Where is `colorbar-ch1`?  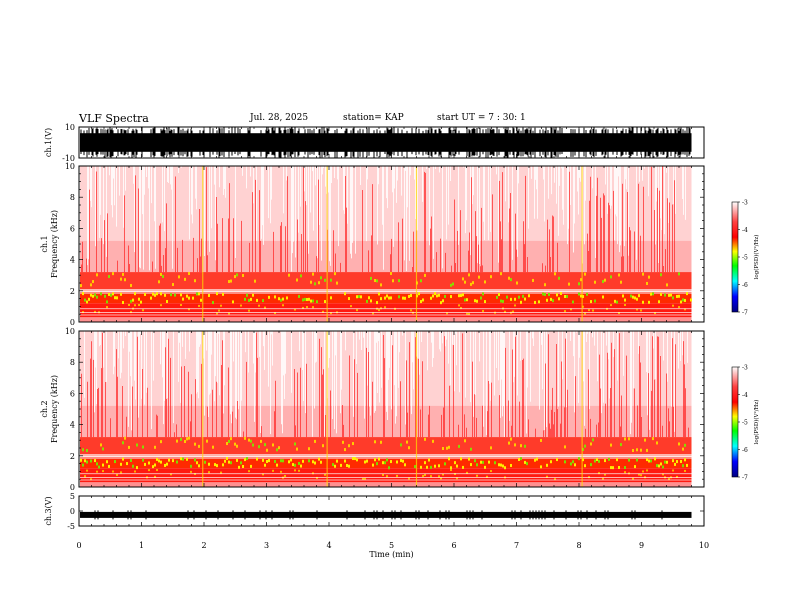 colorbar-ch1 is located at coordinates (735, 257).